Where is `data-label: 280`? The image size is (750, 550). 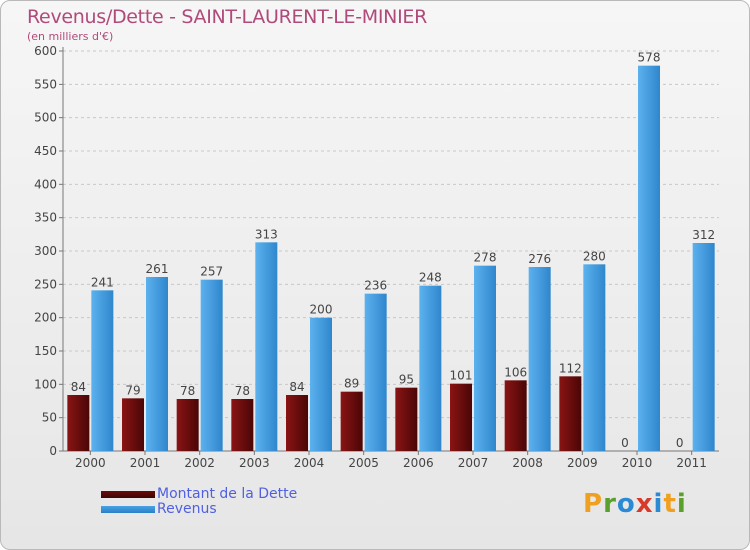 data-label: 280 is located at coordinates (594, 256).